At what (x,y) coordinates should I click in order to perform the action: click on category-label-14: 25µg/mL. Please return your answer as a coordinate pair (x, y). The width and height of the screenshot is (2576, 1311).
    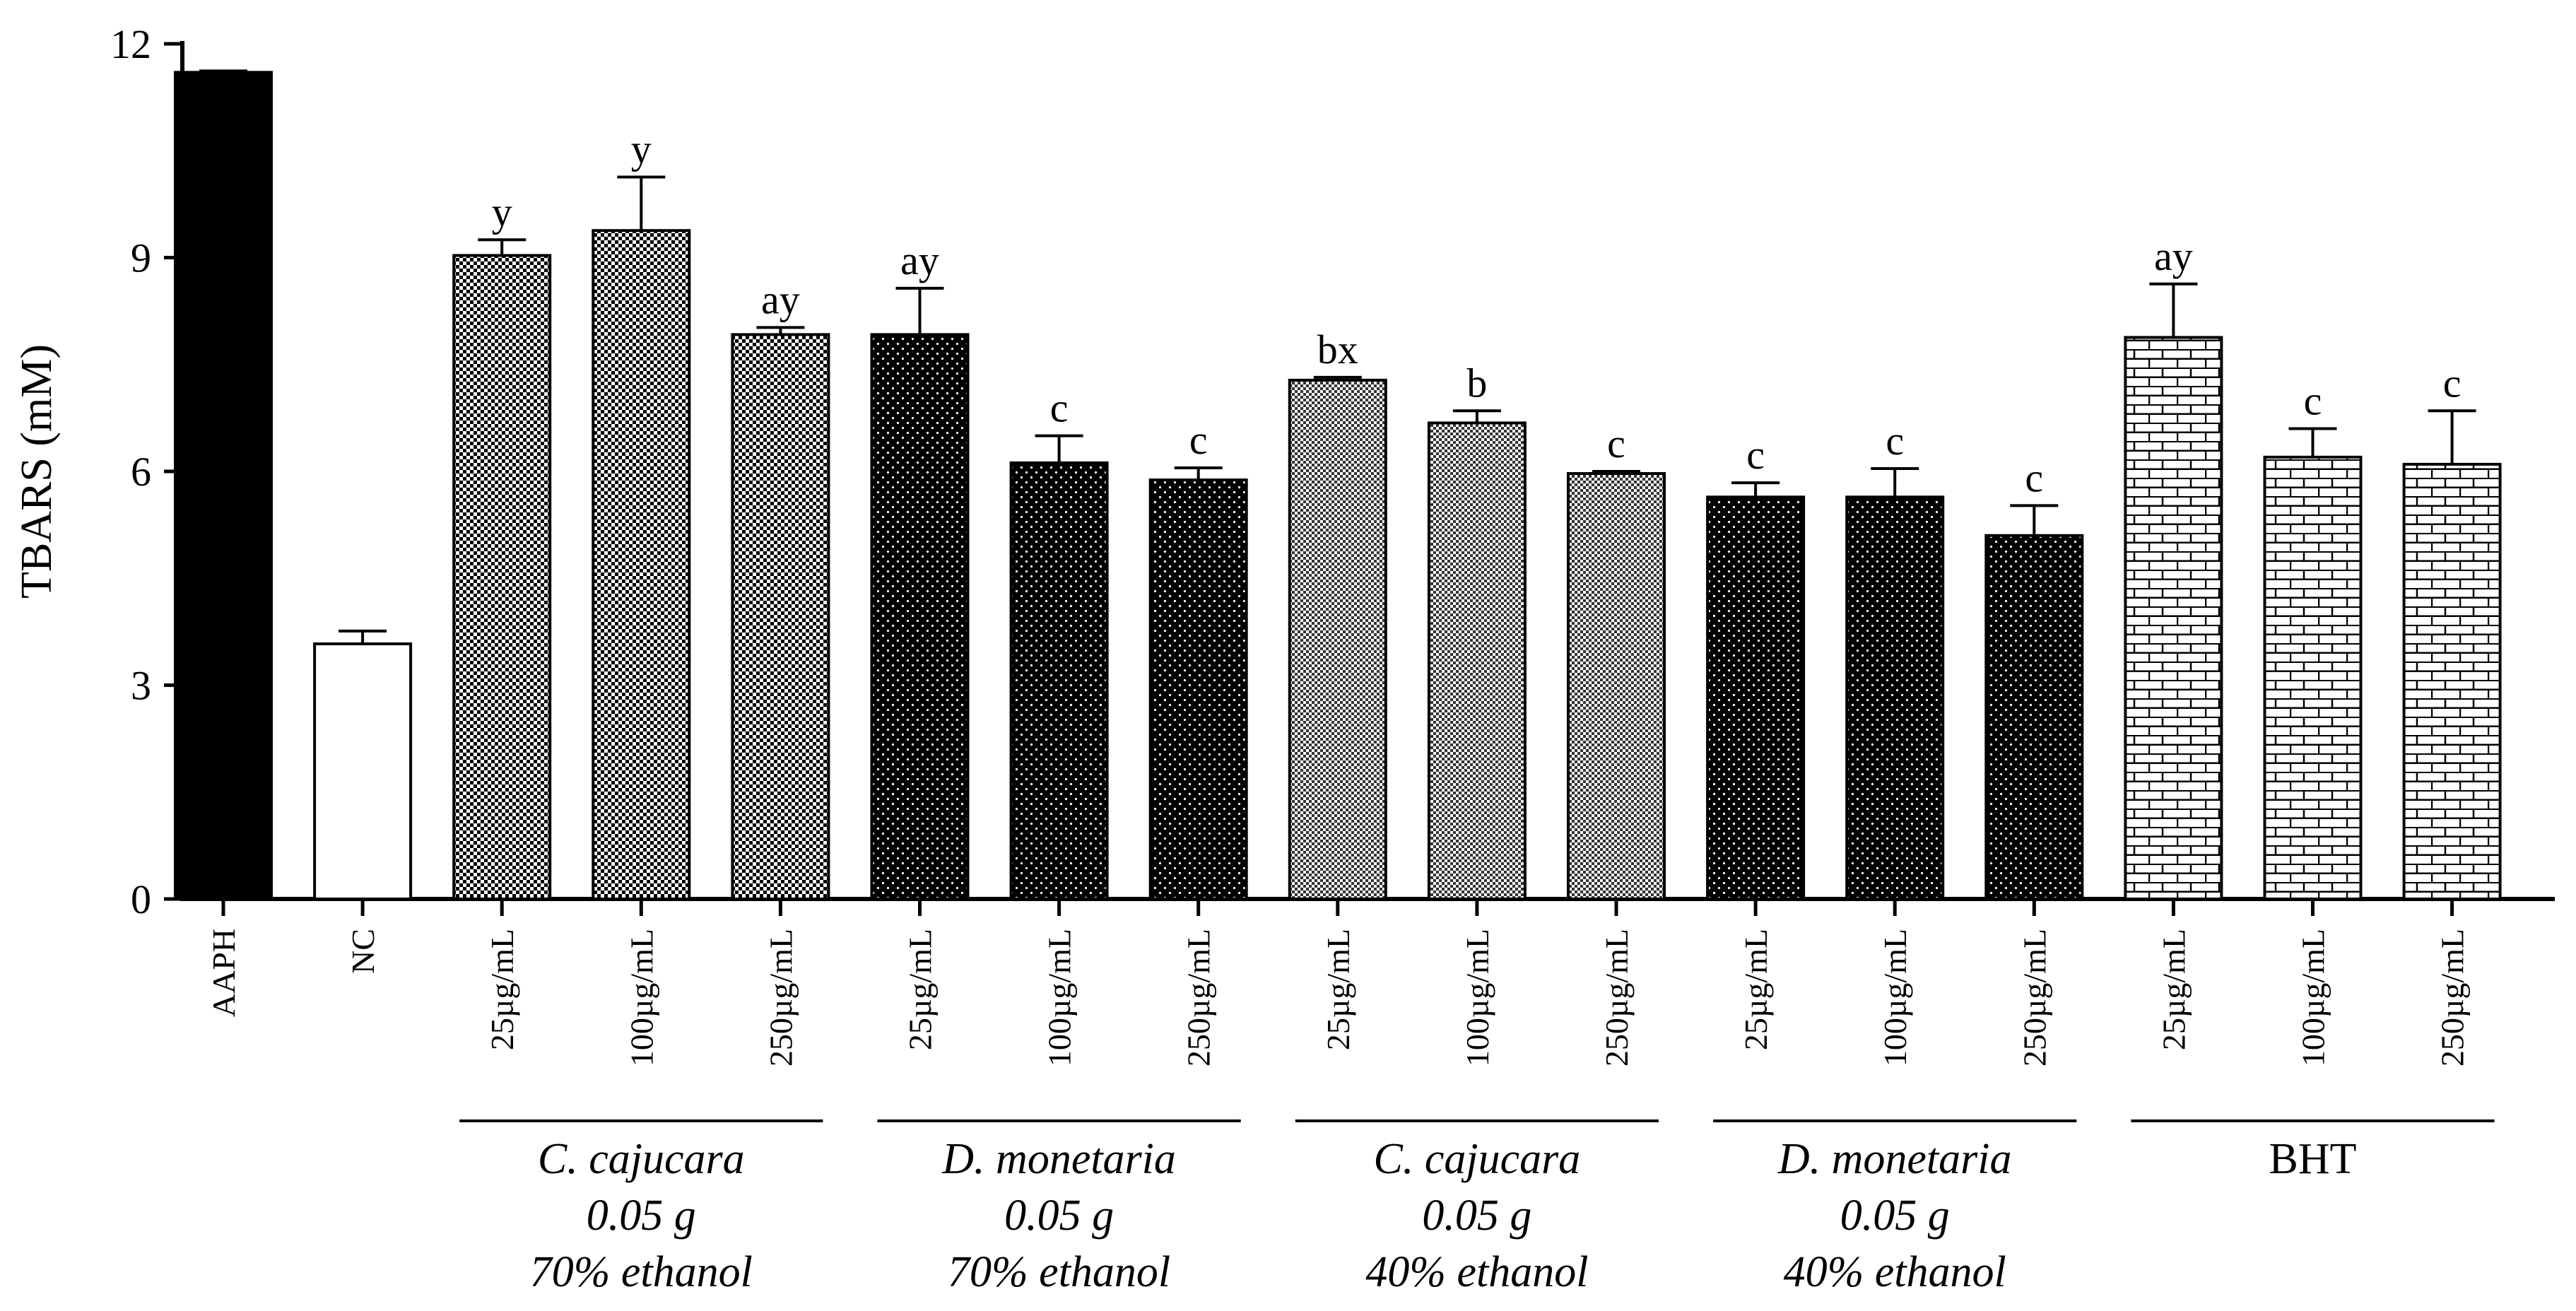
    Looking at the image, I should click on (2174, 989).